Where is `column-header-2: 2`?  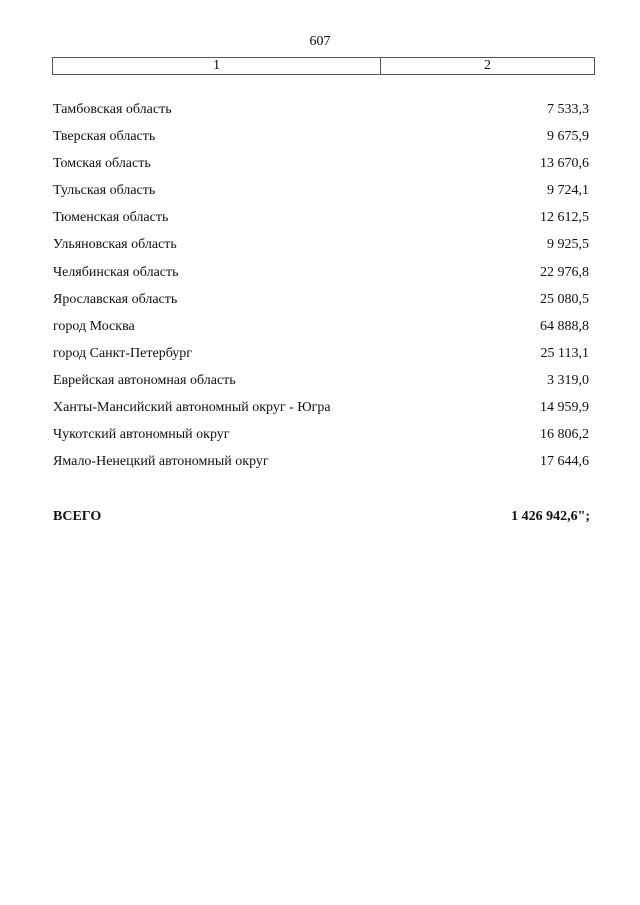
column-header-2: 2 is located at coordinates (487, 65).